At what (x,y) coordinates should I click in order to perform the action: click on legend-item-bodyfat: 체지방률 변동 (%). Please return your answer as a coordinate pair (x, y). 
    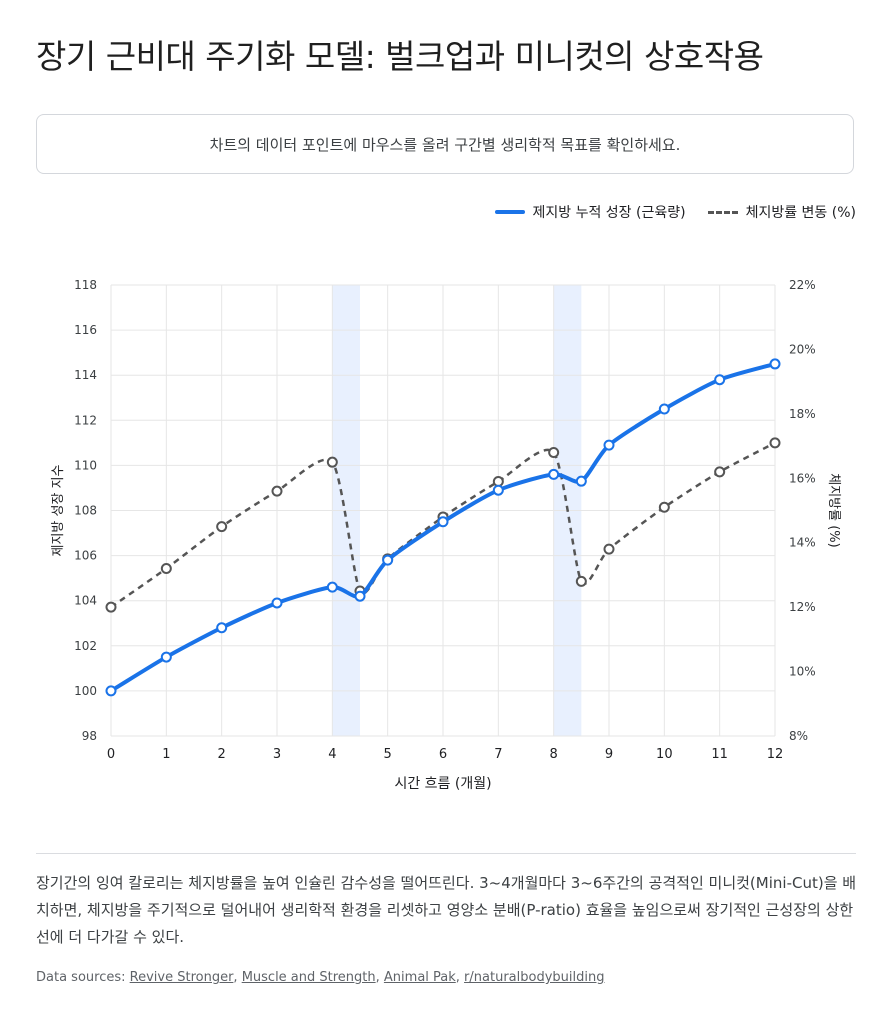
    Looking at the image, I should click on (781, 212).